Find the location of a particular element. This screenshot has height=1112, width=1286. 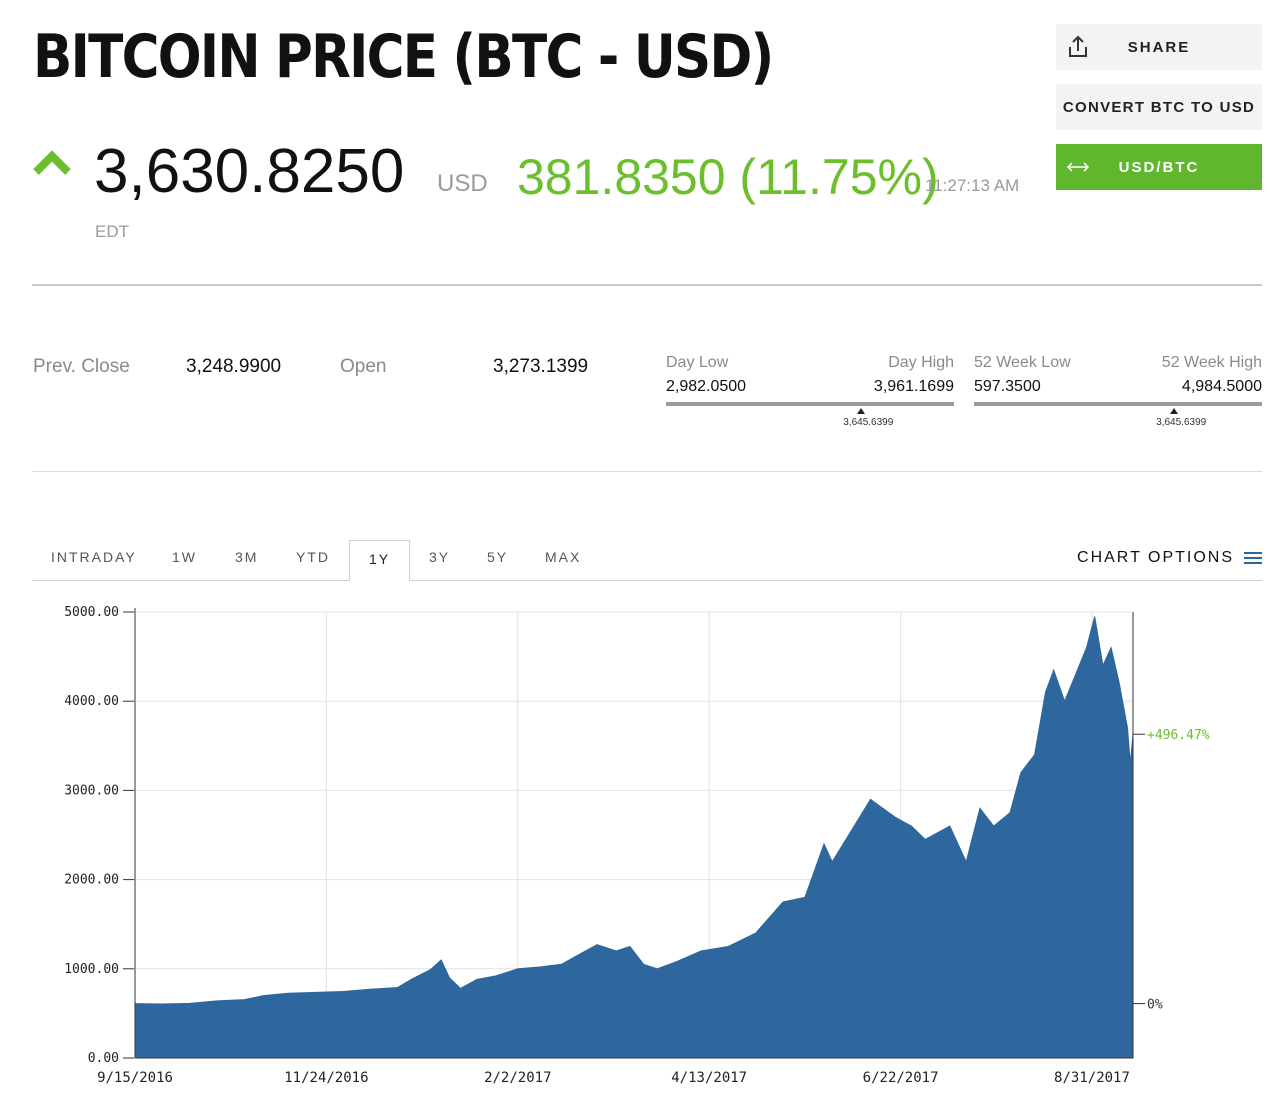

usd-btc-button-label: USD/BTC is located at coordinates (1159, 167).